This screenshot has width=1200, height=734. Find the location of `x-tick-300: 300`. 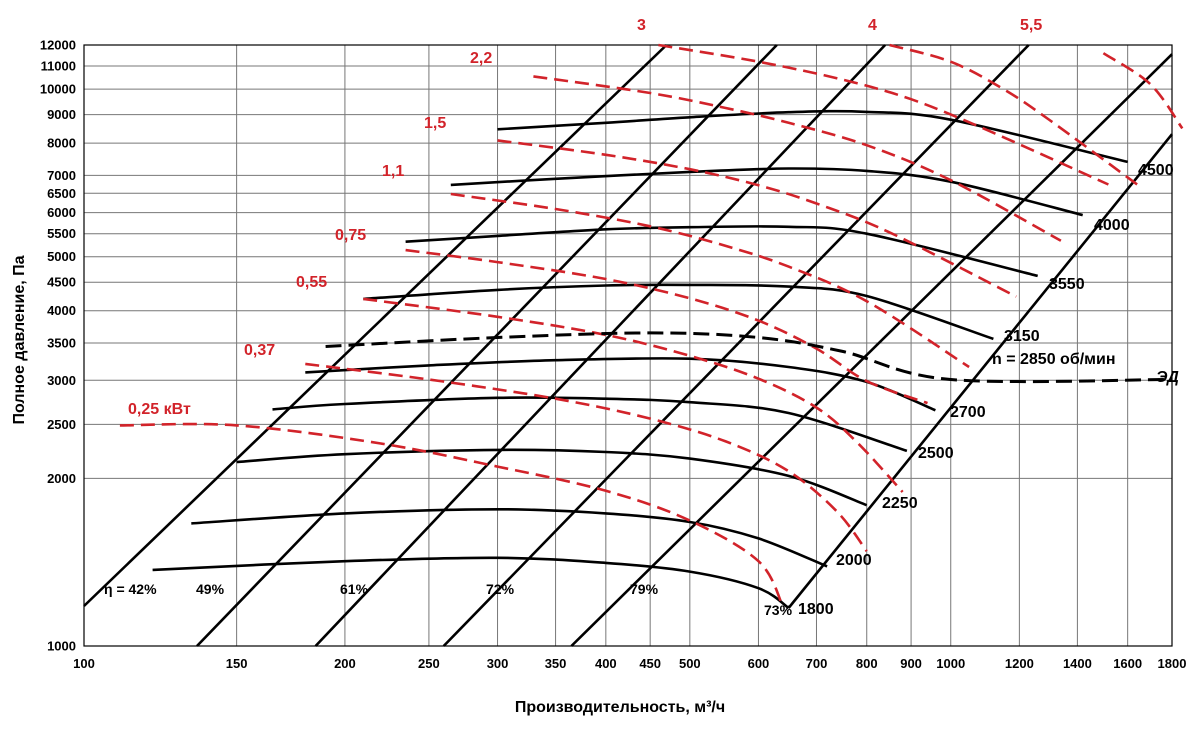

x-tick-300: 300 is located at coordinates (498, 663).